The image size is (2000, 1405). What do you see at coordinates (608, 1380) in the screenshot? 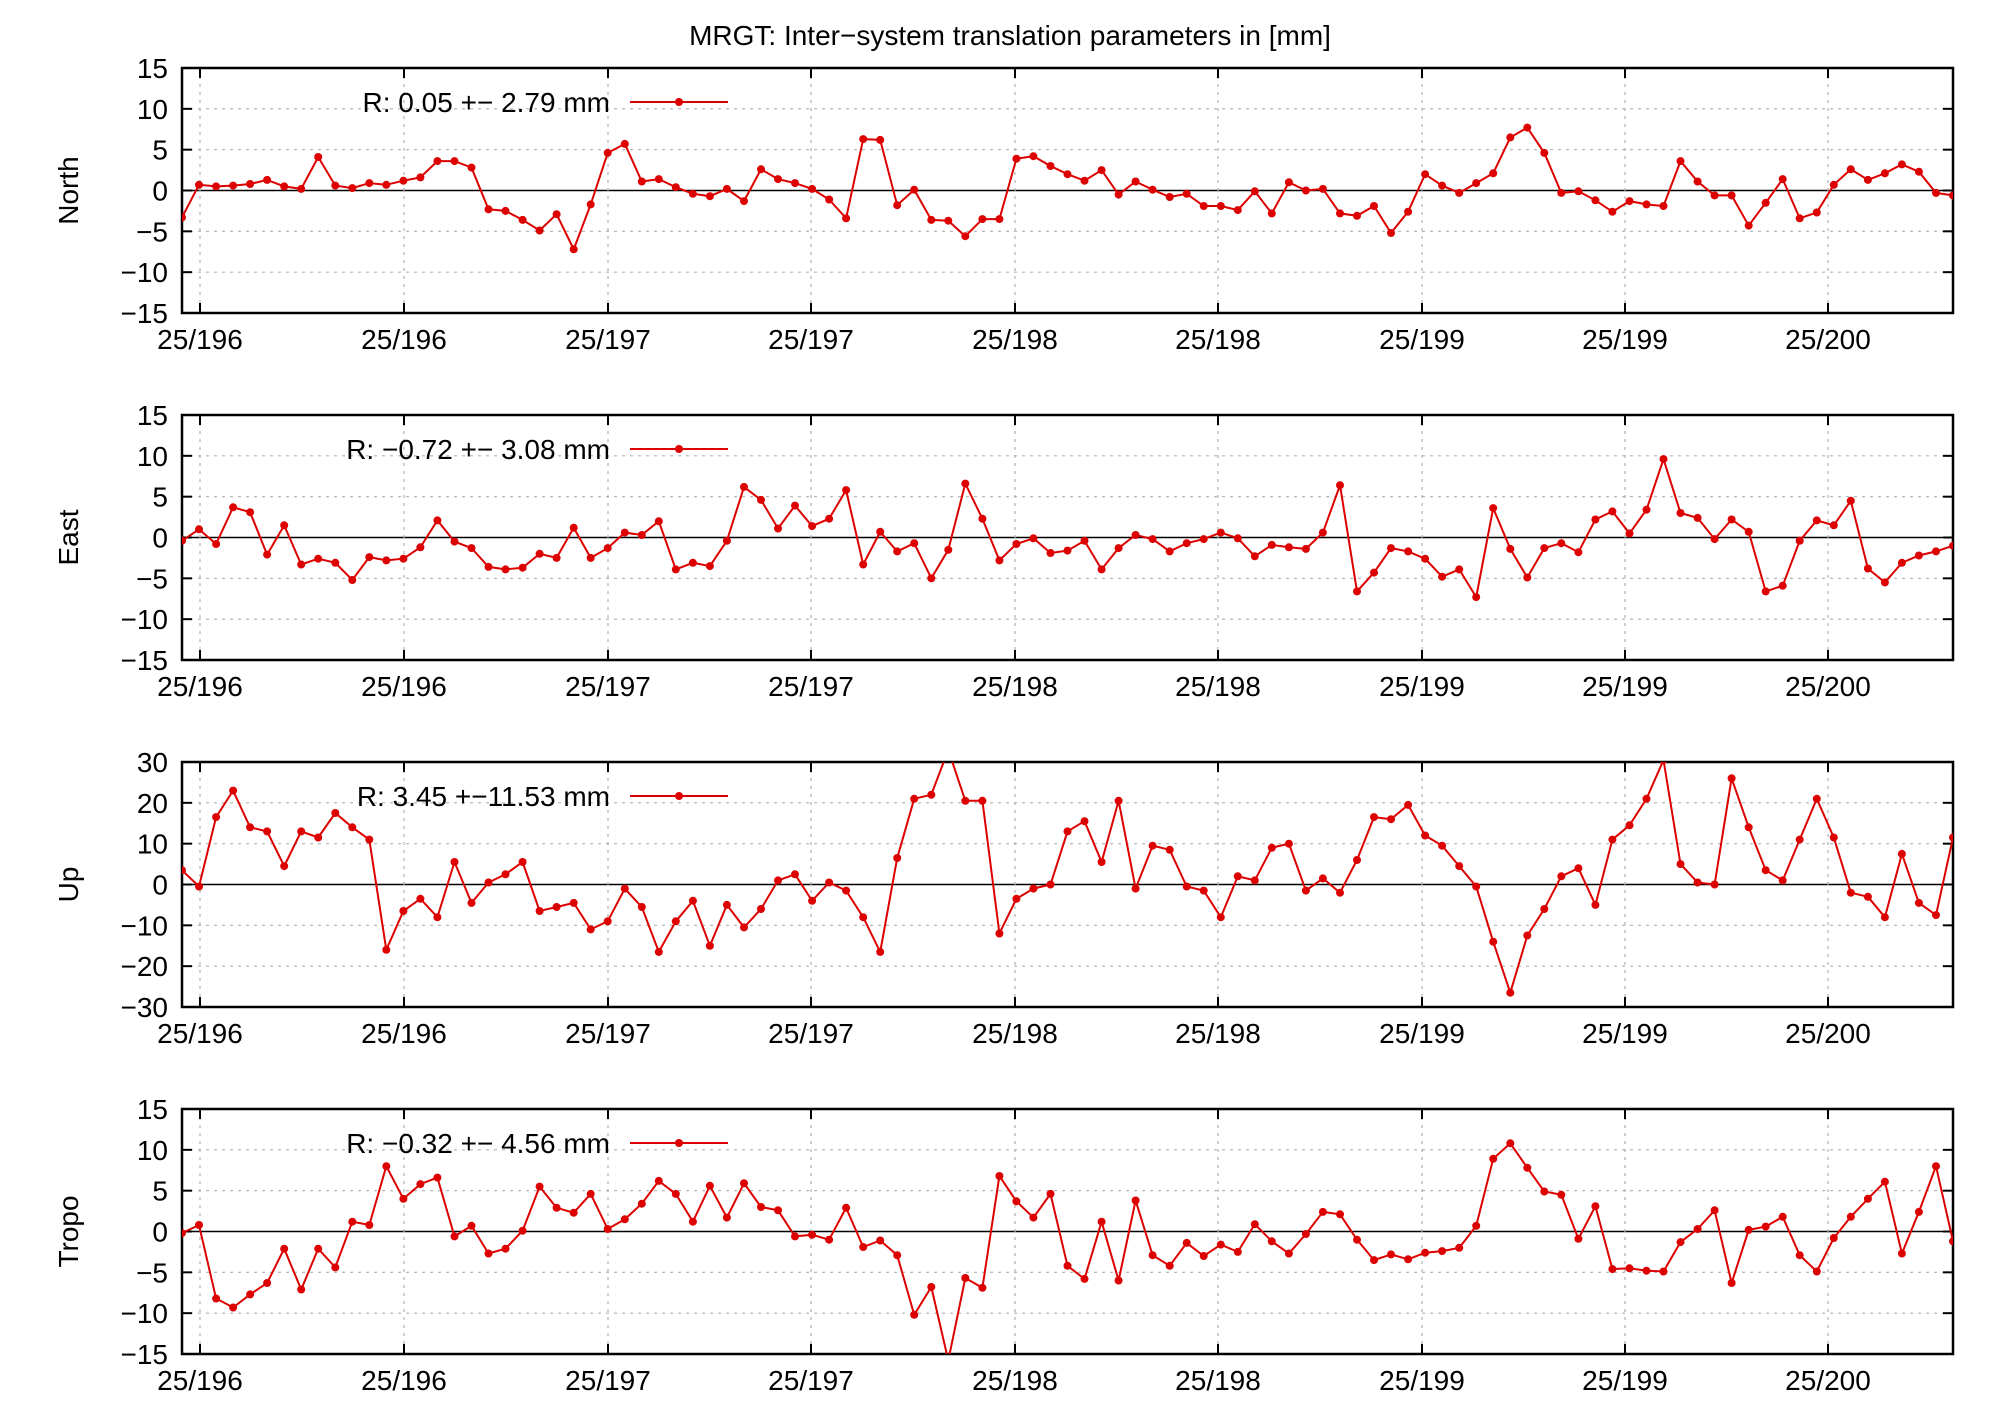
I see `x-tick-label: 25/197` at bounding box center [608, 1380].